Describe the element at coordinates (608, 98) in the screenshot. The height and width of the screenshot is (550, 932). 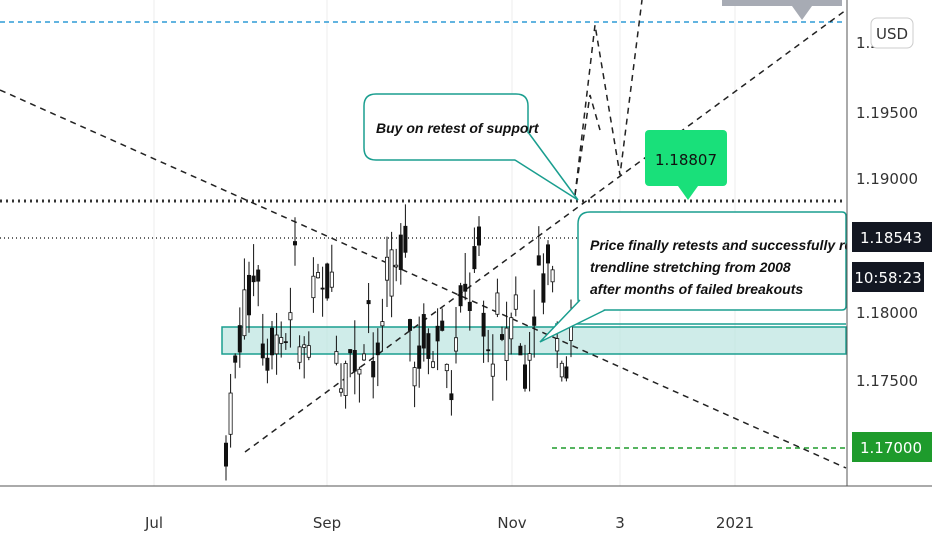
I see `projection-path-a` at that location.